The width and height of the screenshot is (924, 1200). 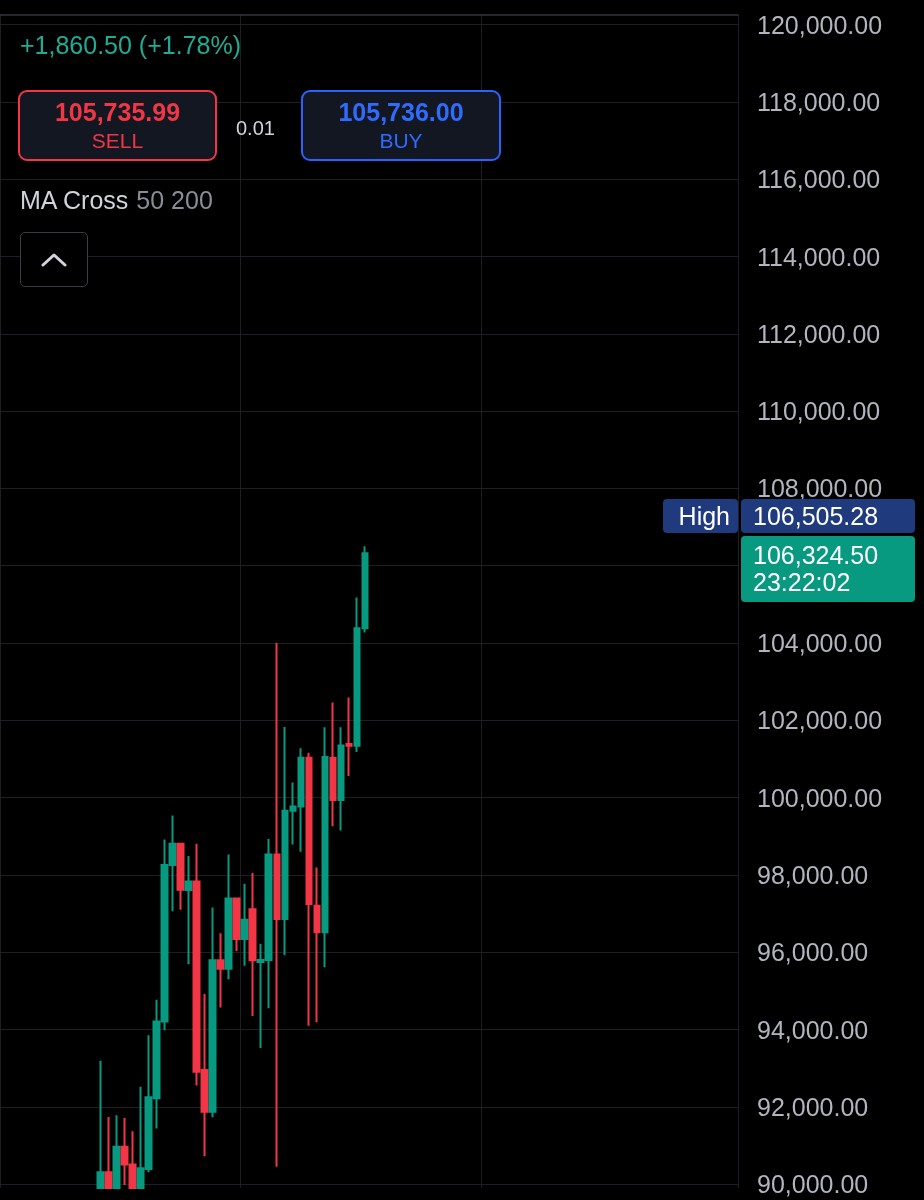 What do you see at coordinates (704, 515) in the screenshot?
I see `annotation: High` at bounding box center [704, 515].